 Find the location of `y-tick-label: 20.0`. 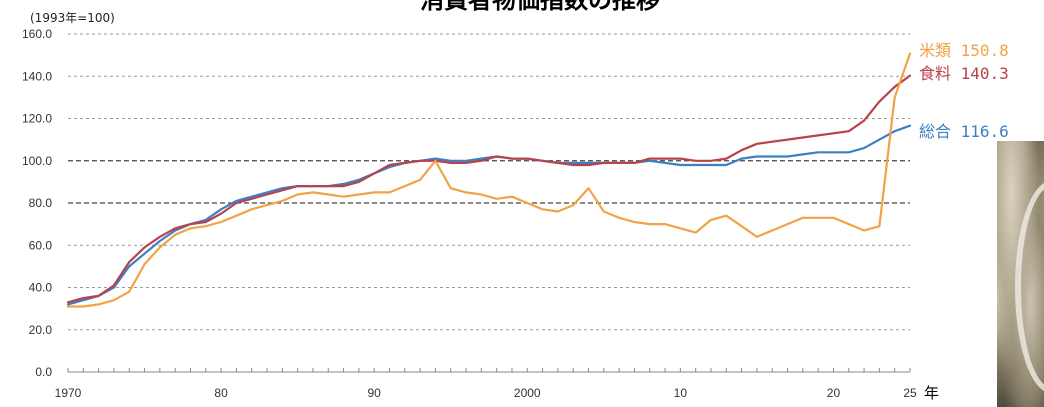

y-tick-label: 20.0 is located at coordinates (41, 330).